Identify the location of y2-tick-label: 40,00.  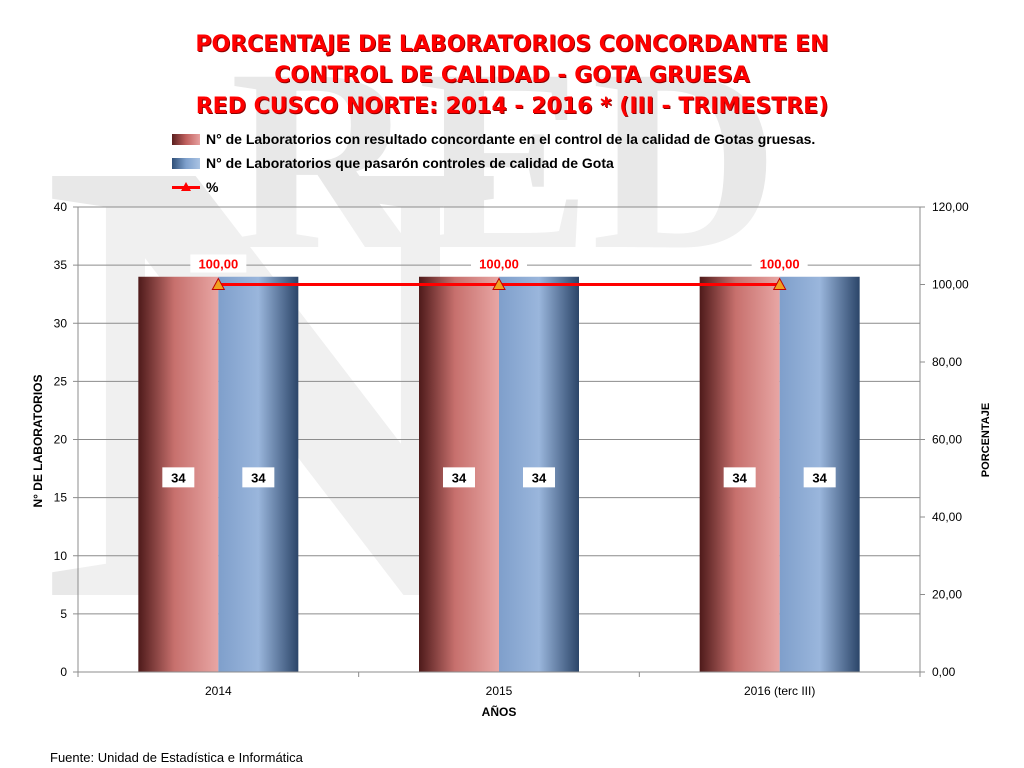
(947, 517).